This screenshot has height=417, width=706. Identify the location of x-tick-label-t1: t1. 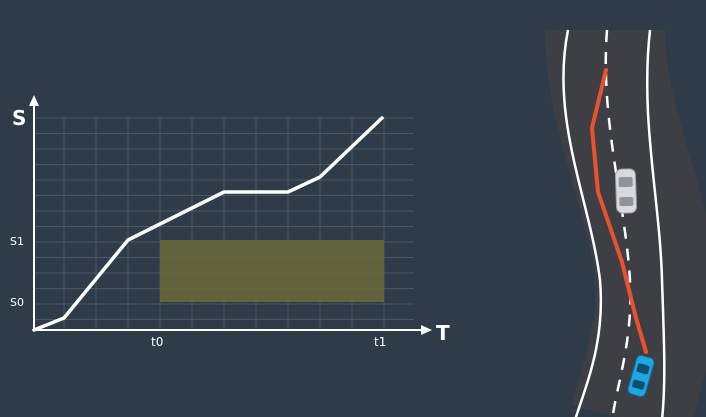
(380, 342).